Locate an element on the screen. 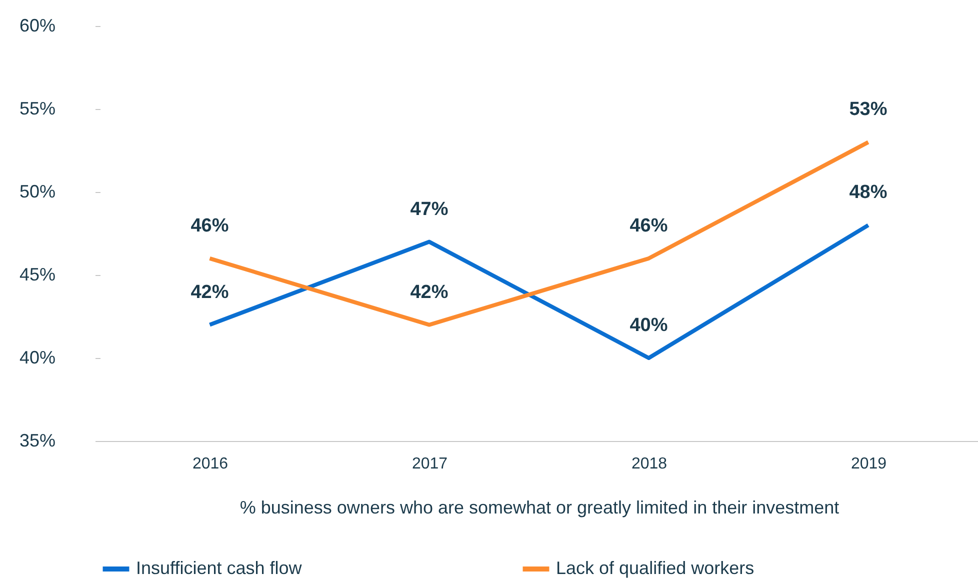 This screenshot has width=978, height=582. data-label: 47% is located at coordinates (429, 209).